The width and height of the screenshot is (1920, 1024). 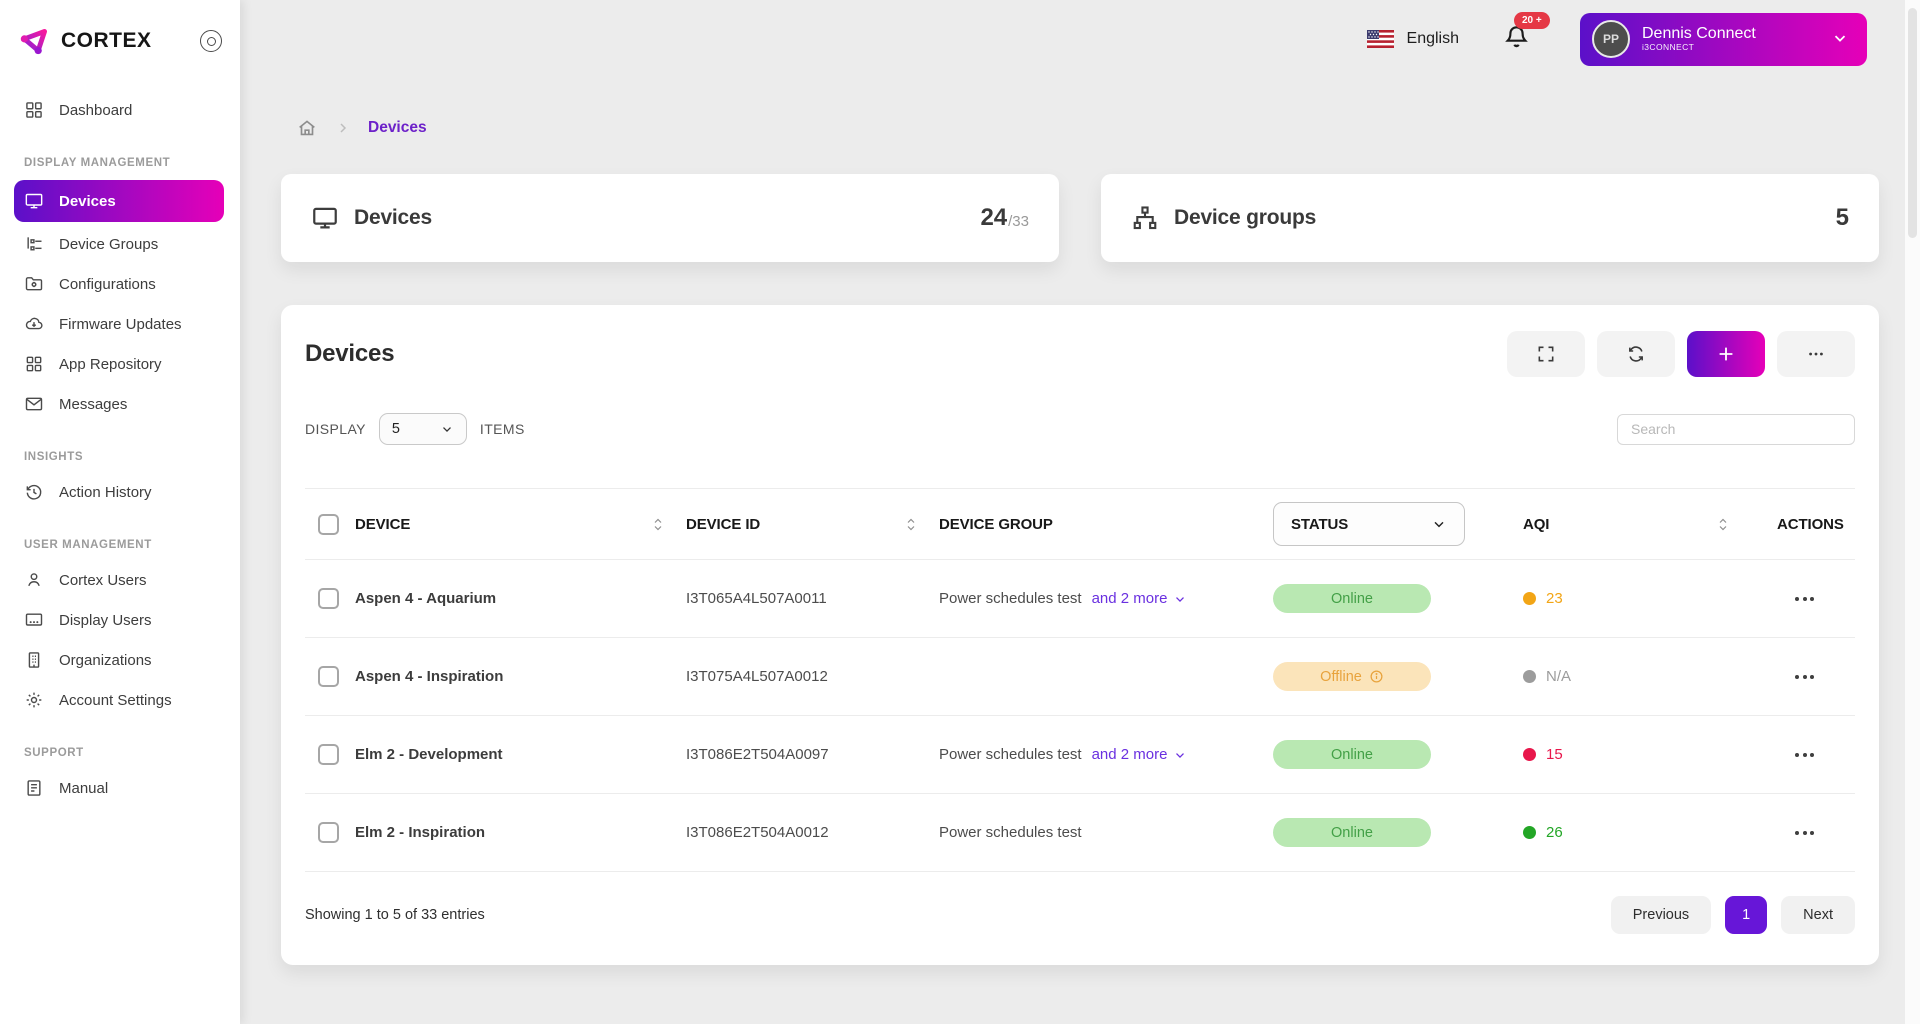 I want to click on column-label: DEVICE, so click(x=383, y=524).